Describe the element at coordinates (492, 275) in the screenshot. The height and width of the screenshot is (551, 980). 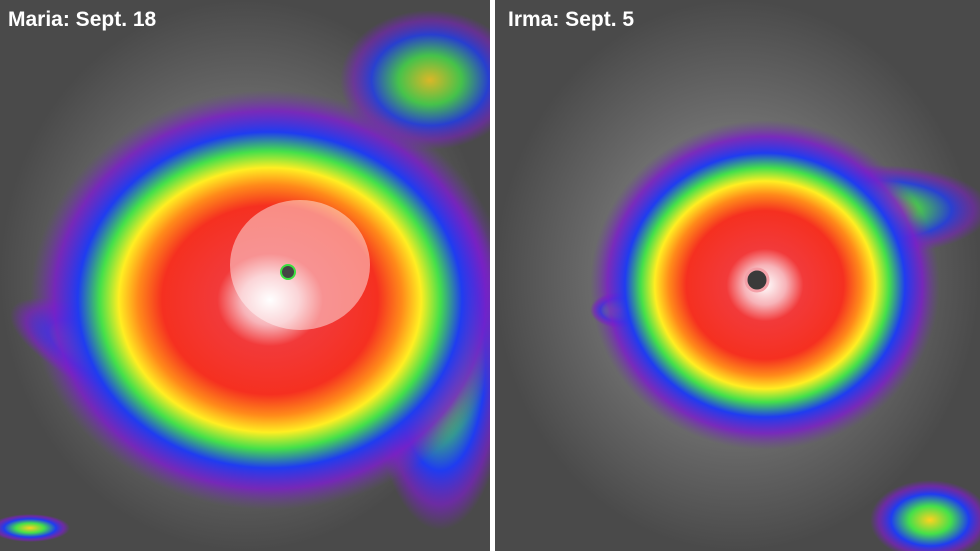
I see `divider` at that location.